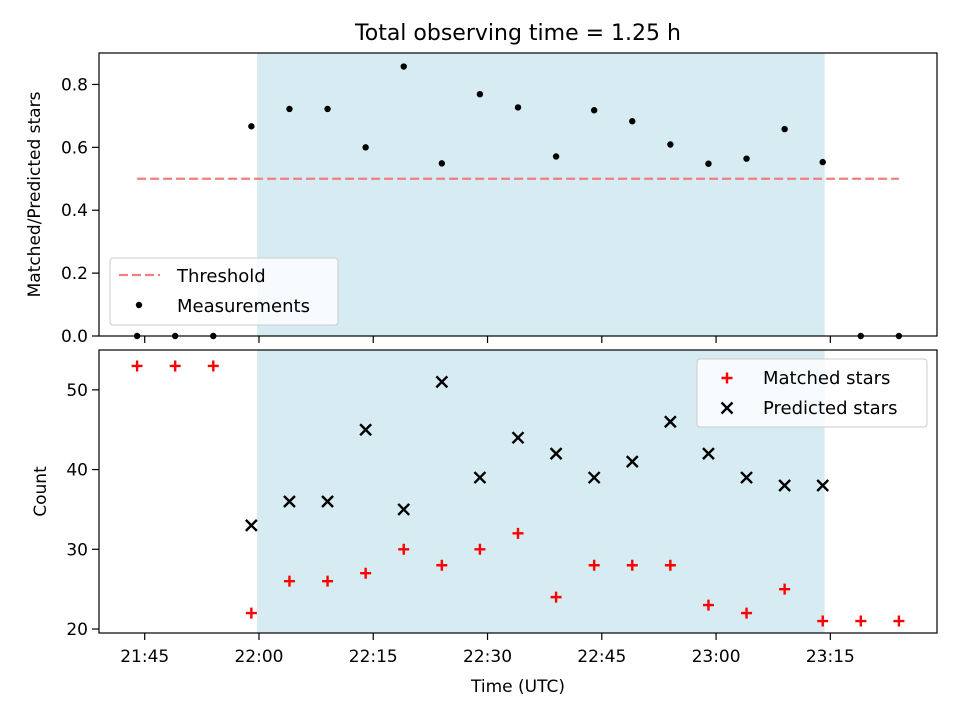  Describe the element at coordinates (727, 408) in the screenshot. I see `legend-predicted-swatch` at that location.